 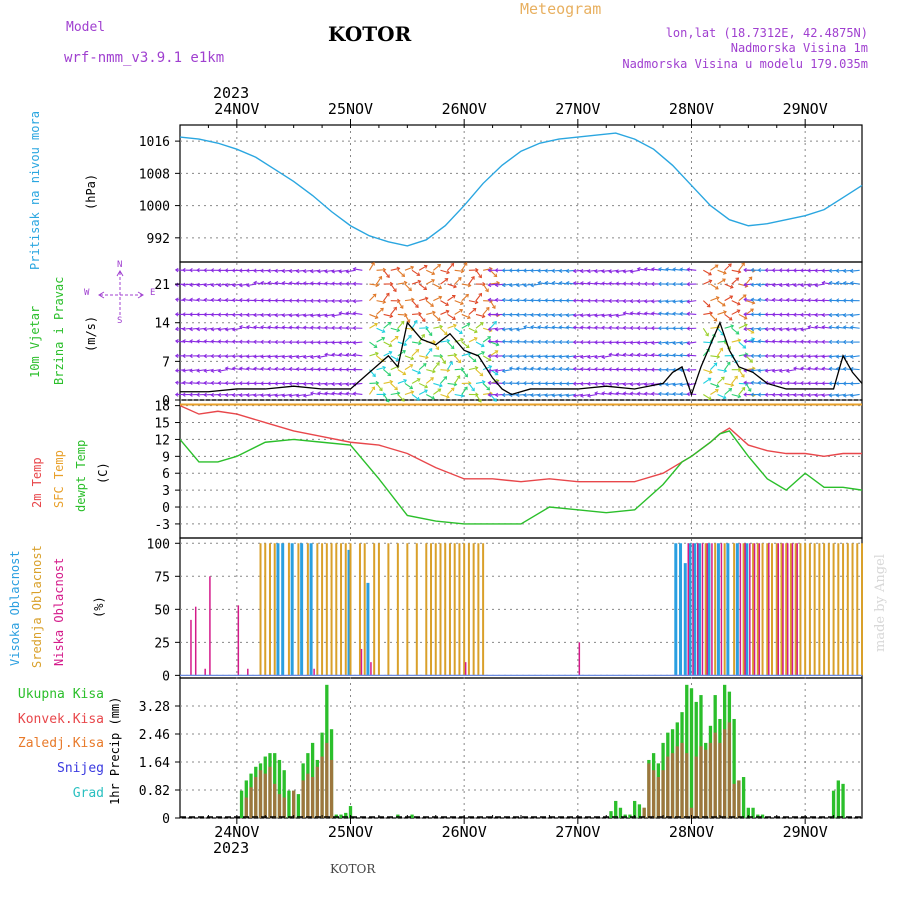 What do you see at coordinates (691, 109) in the screenshot?
I see `day-label-top: 28NOV` at bounding box center [691, 109].